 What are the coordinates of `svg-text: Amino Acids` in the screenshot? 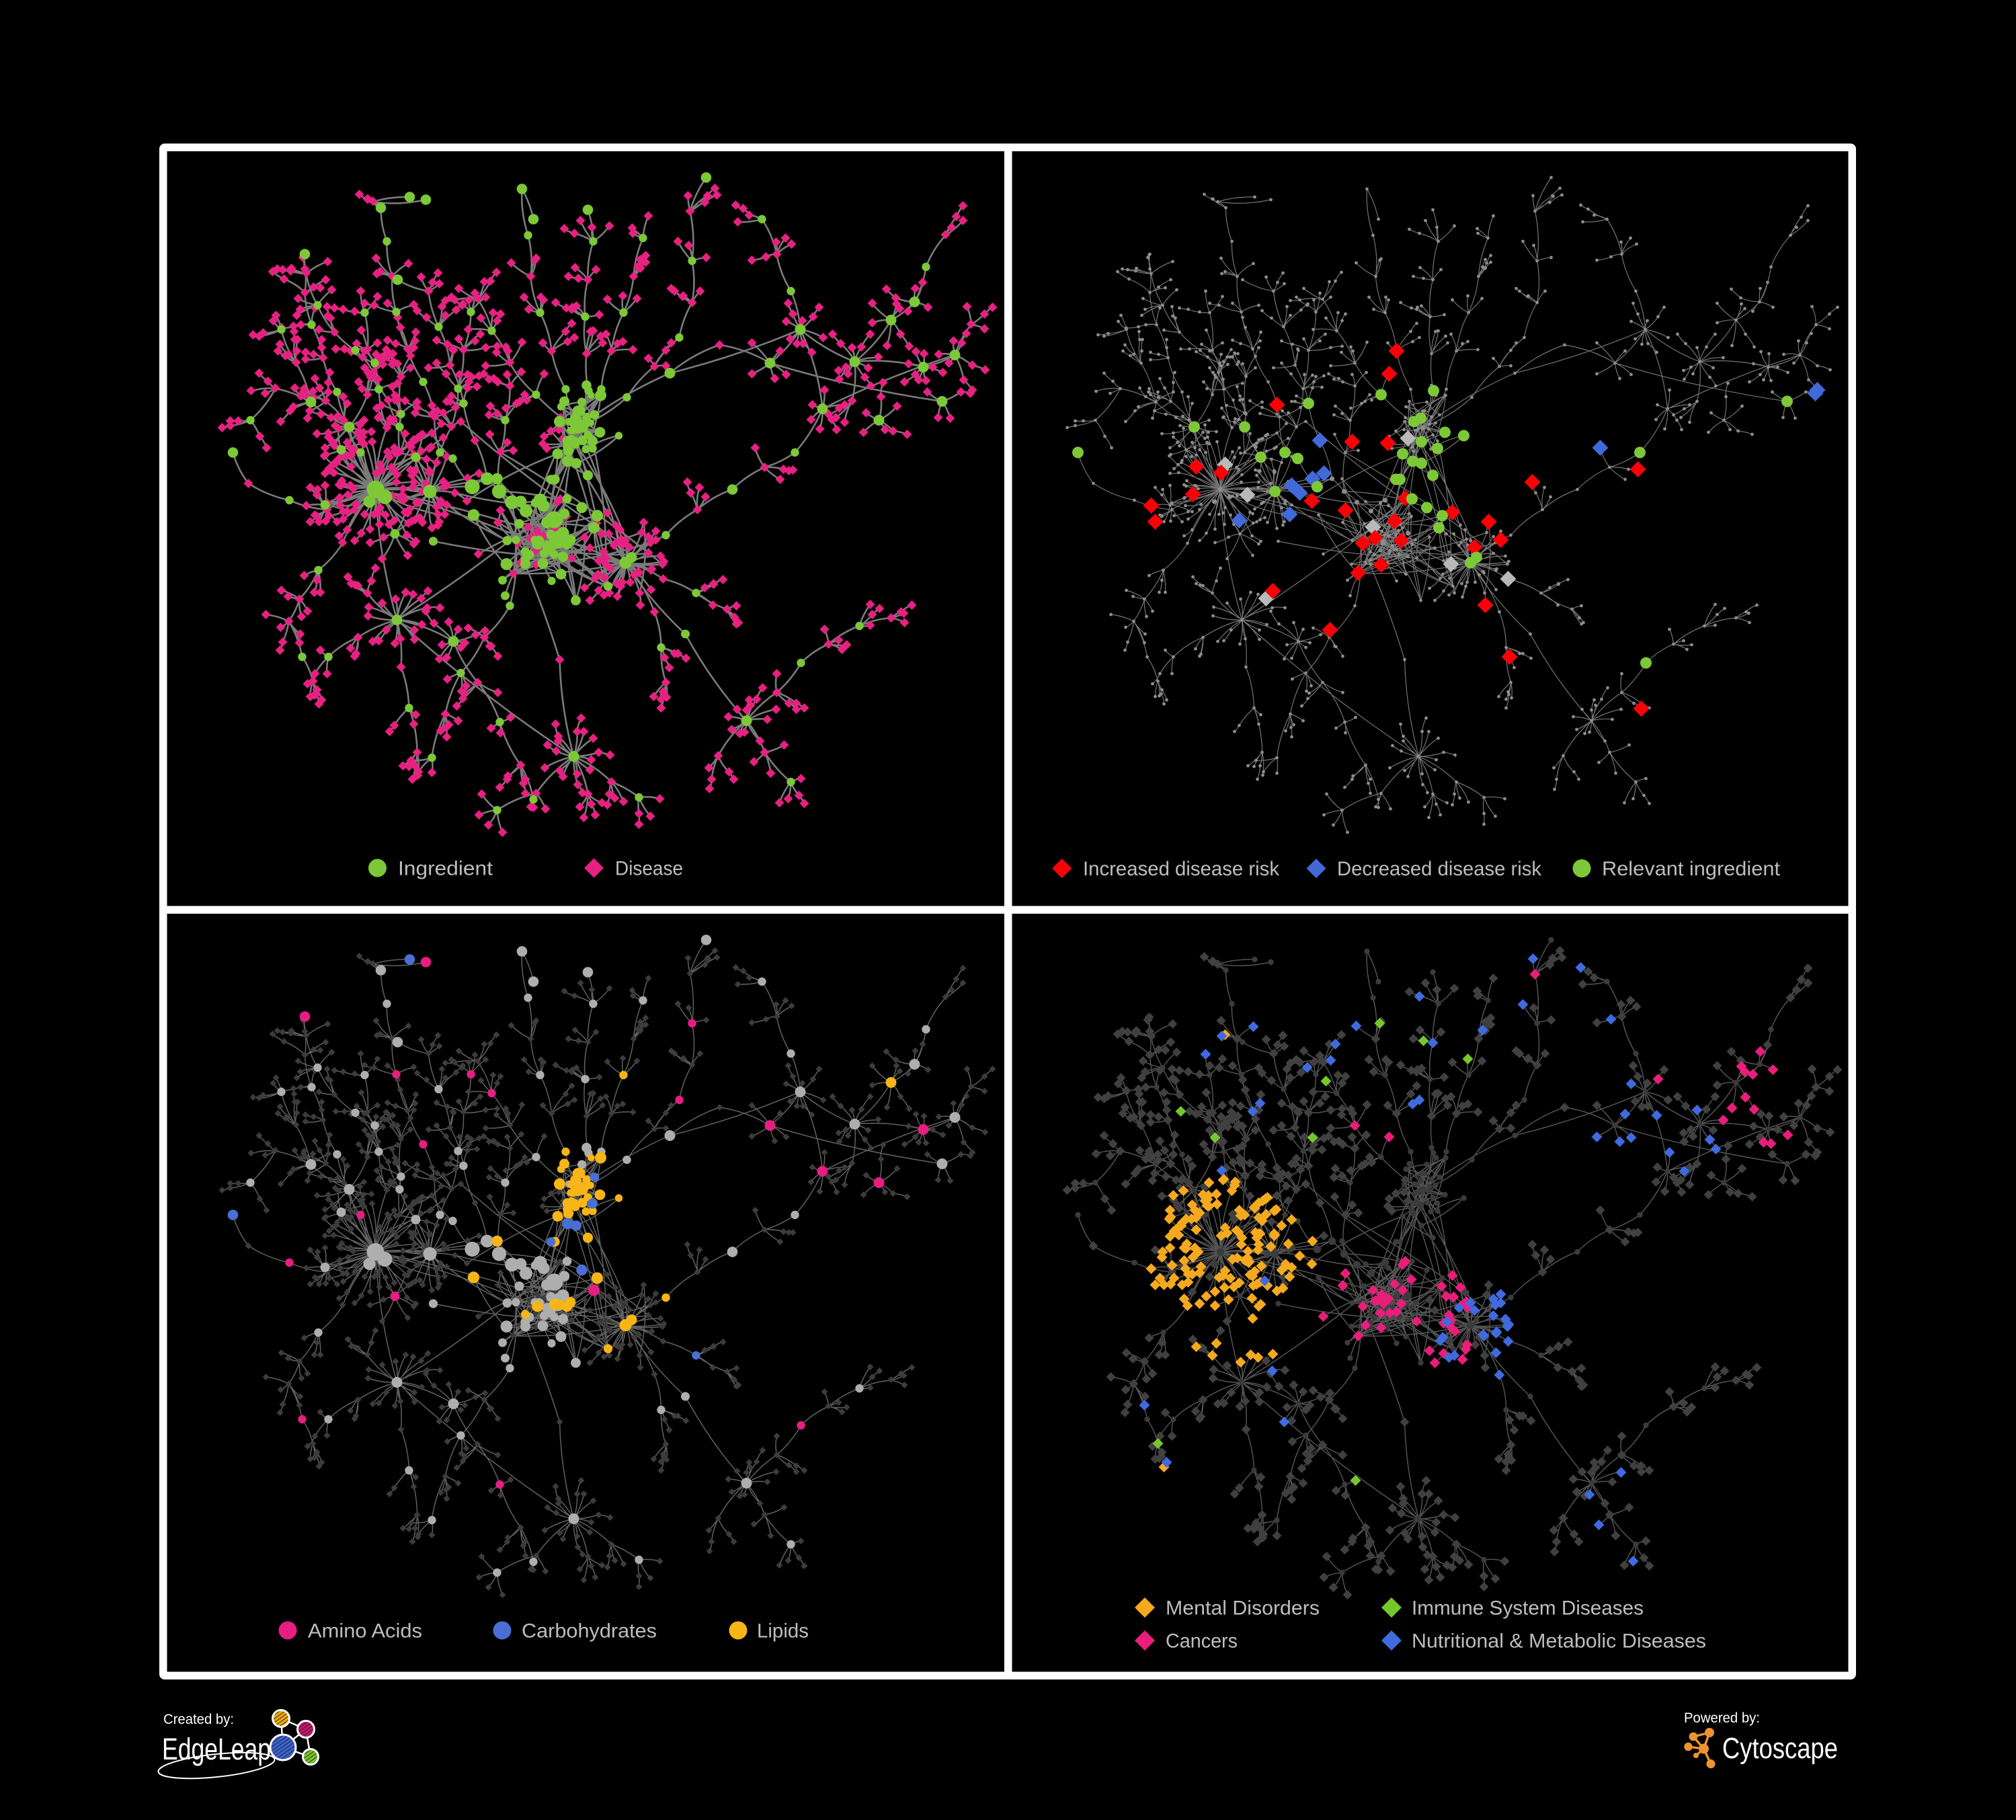 It's located at (365, 1631).